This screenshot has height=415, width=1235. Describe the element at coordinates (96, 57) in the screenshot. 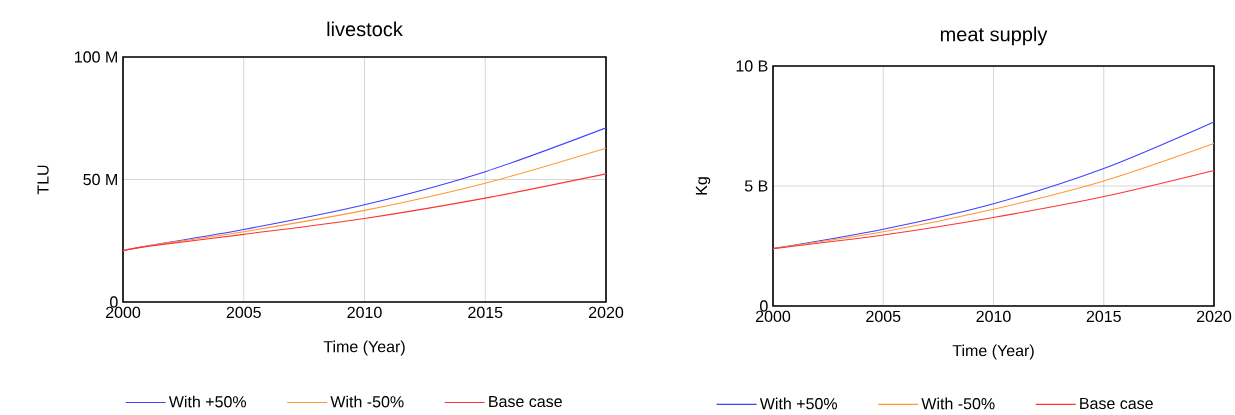

I see `y-tick-label: 100 M` at that location.